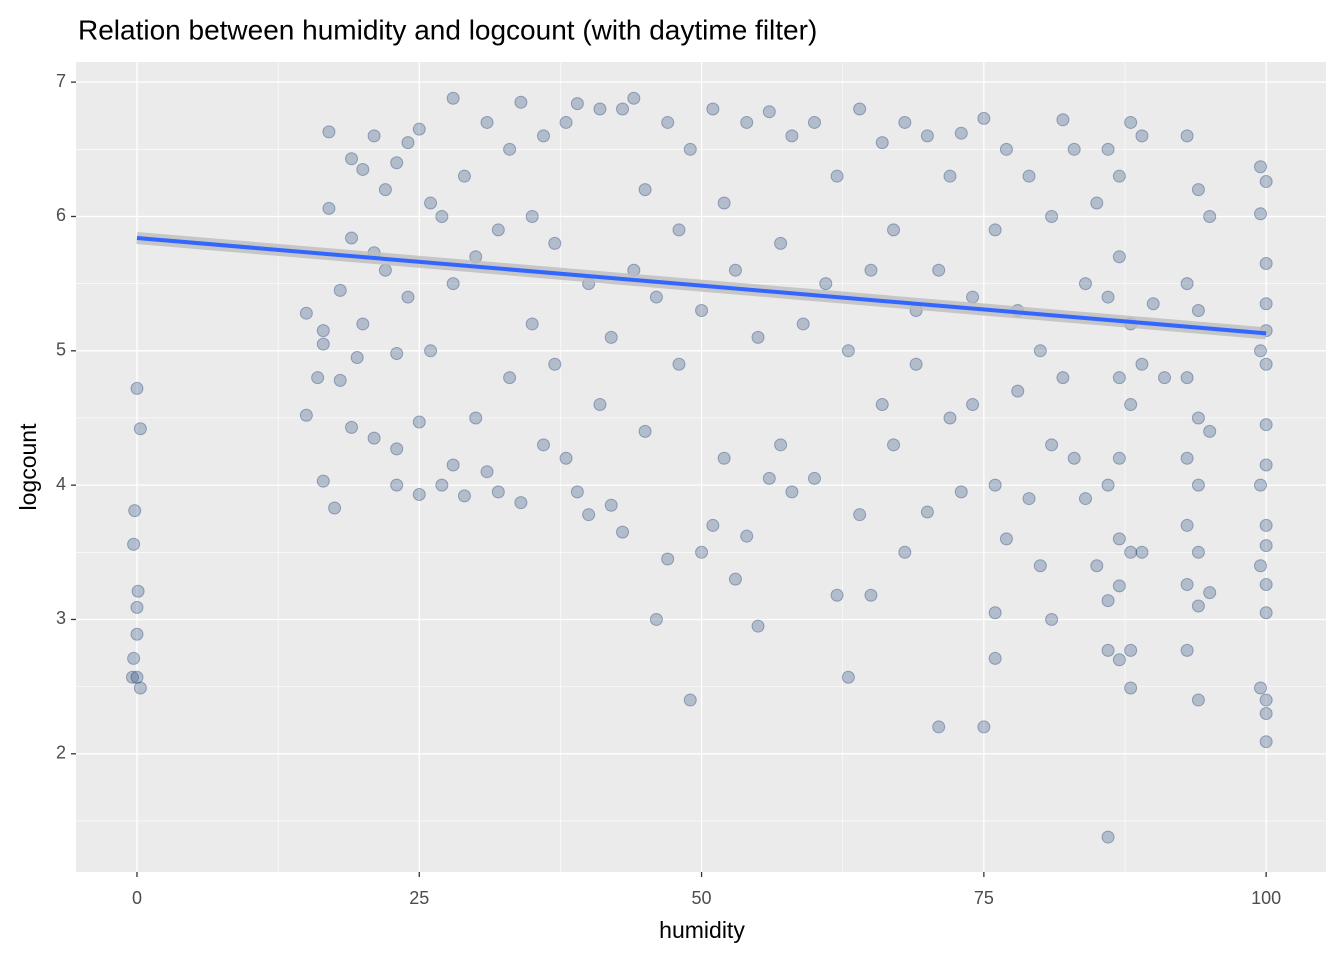 The height and width of the screenshot is (960, 1344). I want to click on y-tick-label: 2, so click(61, 753).